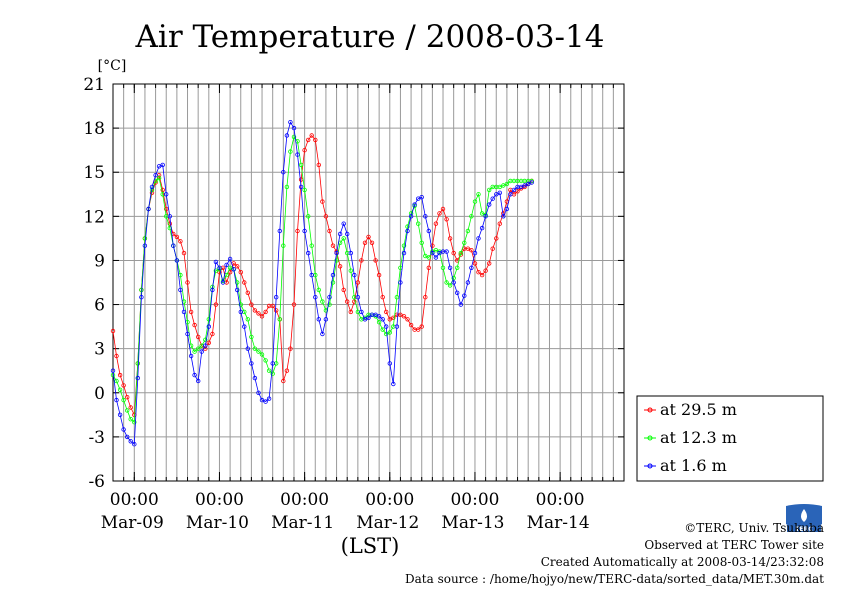 The image size is (842, 595). I want to click on x-tick-date-label: Mar-10, so click(217, 523).